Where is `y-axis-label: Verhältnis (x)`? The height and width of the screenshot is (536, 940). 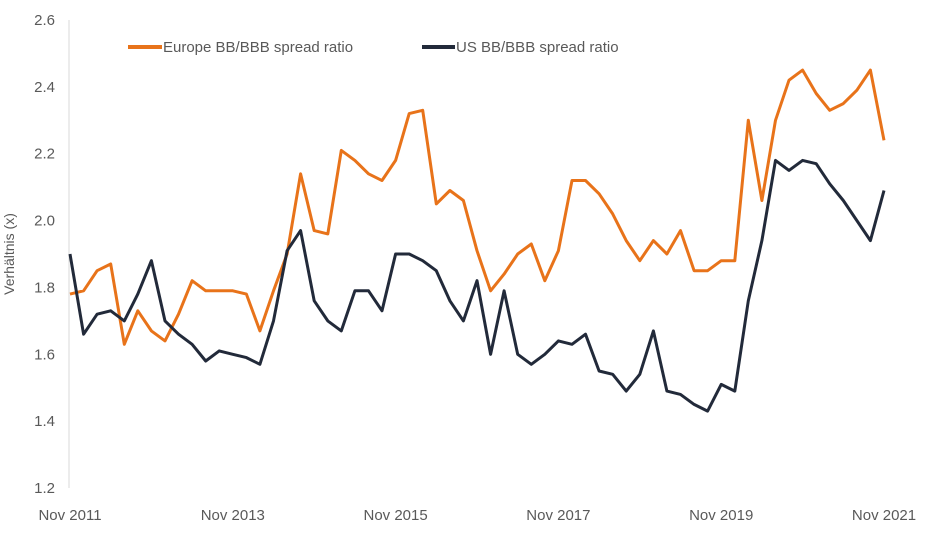
y-axis-label: Verhältnis (x) is located at coordinates (9, 254).